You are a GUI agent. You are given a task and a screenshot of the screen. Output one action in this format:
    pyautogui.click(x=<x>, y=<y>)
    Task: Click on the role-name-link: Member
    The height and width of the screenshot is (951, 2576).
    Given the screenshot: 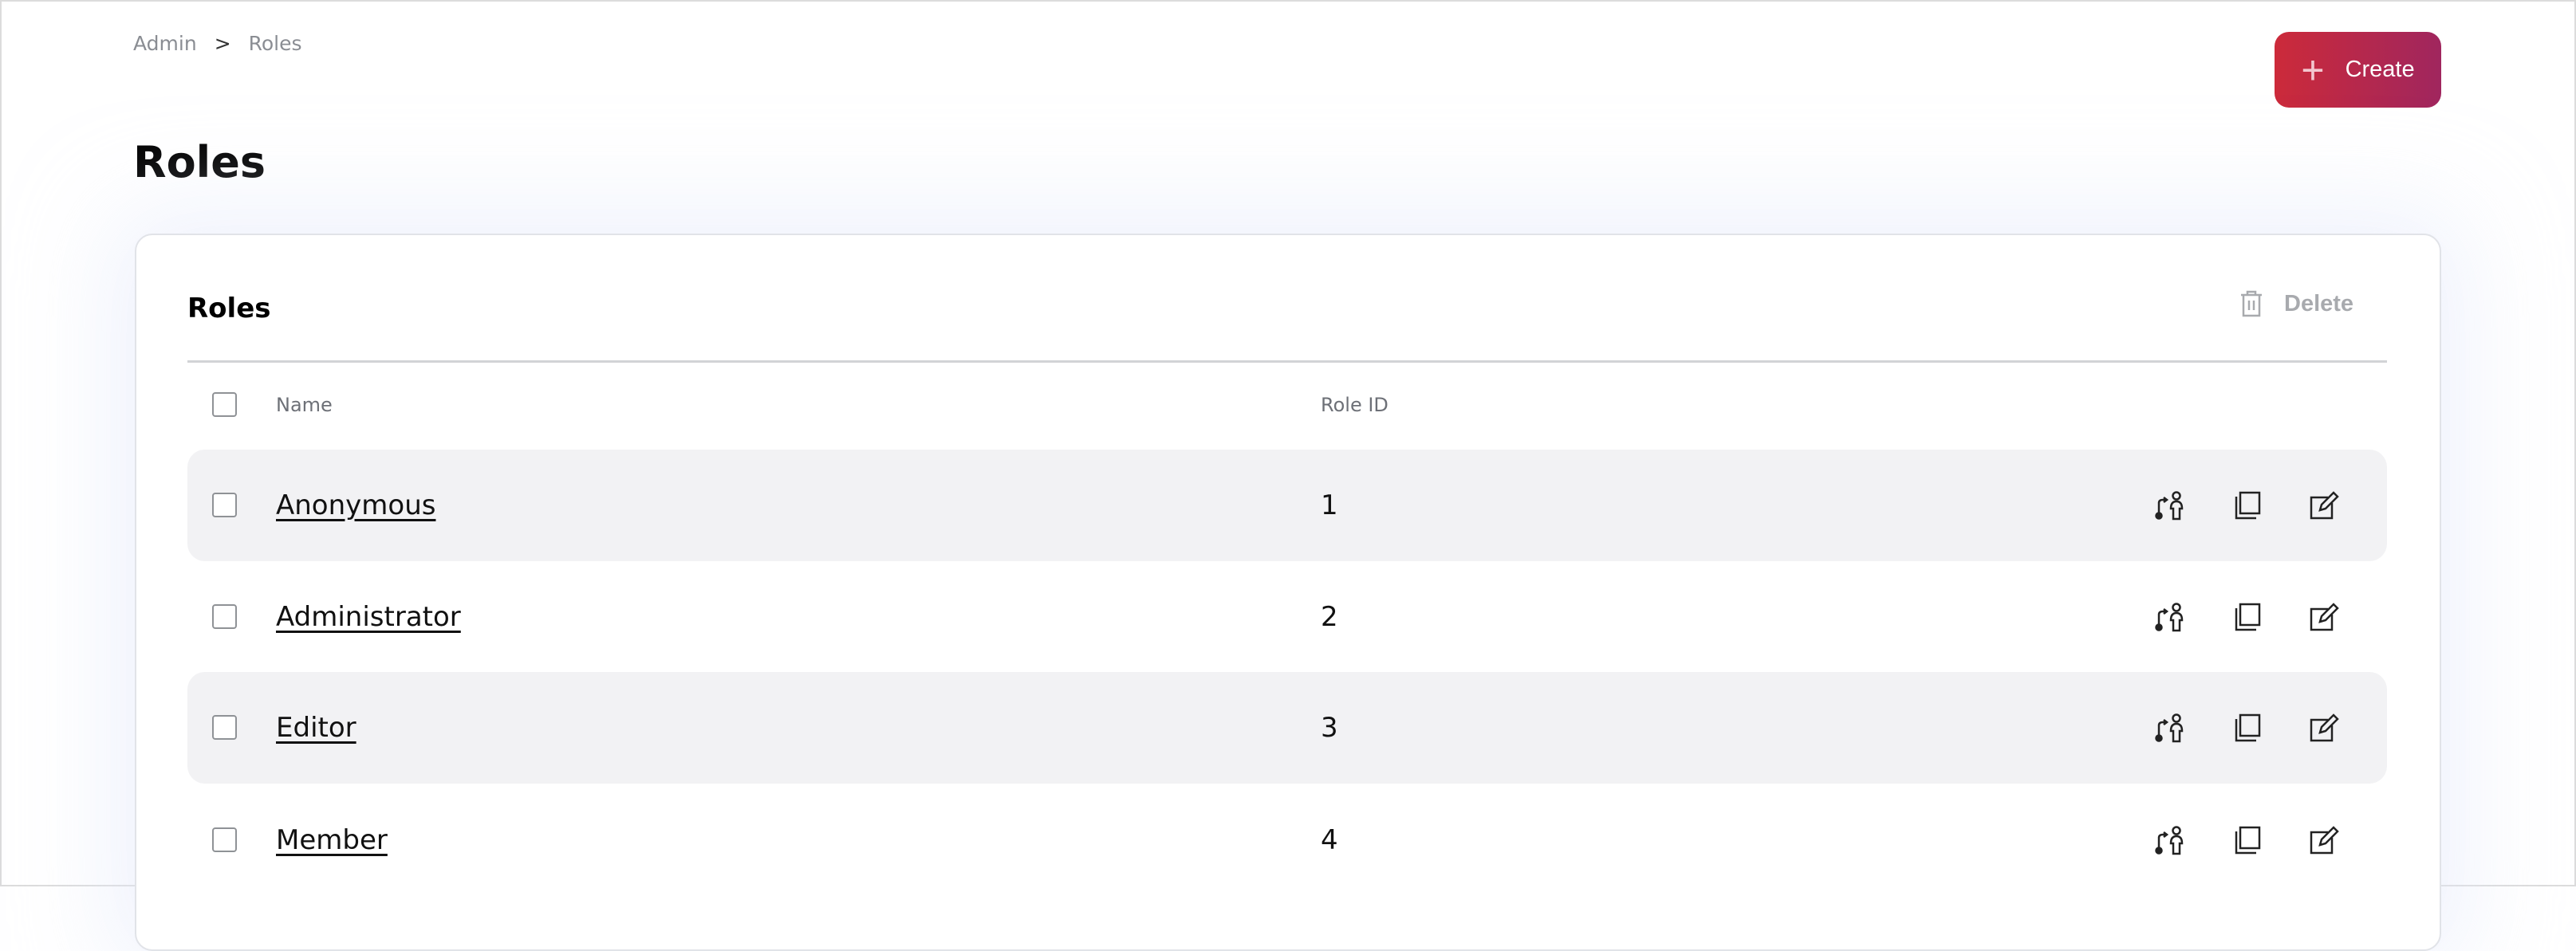 What is the action you would take?
    pyautogui.click(x=332, y=840)
    